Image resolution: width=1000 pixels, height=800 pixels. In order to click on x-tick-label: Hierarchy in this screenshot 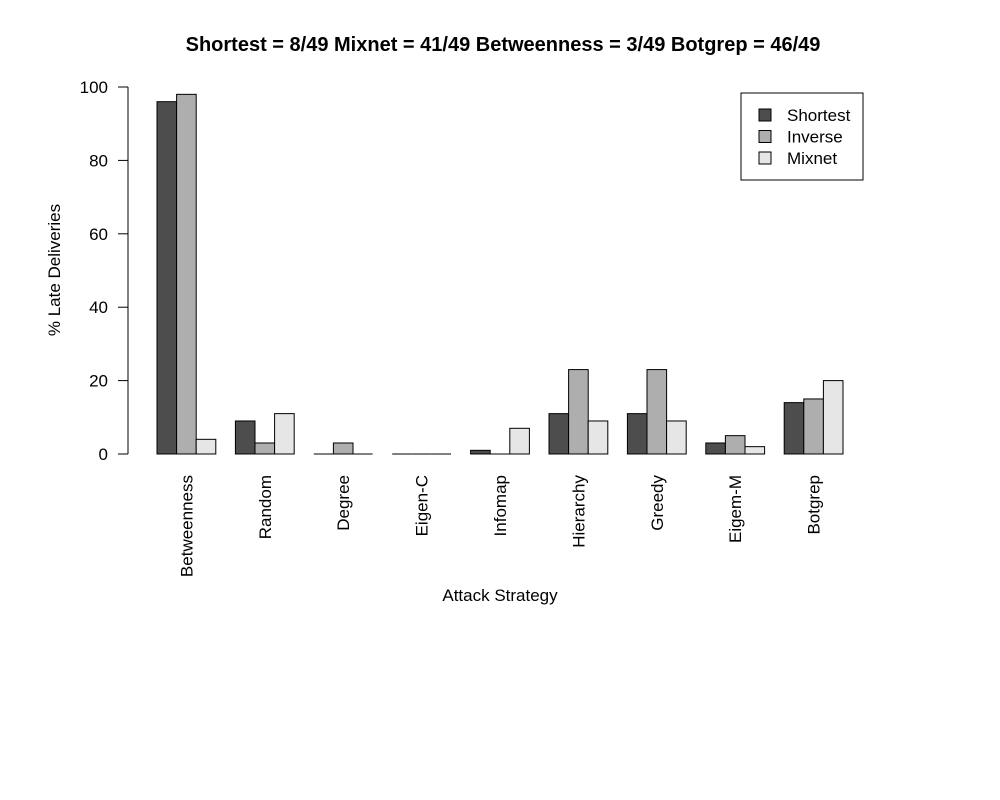, I will do `click(578, 511)`.